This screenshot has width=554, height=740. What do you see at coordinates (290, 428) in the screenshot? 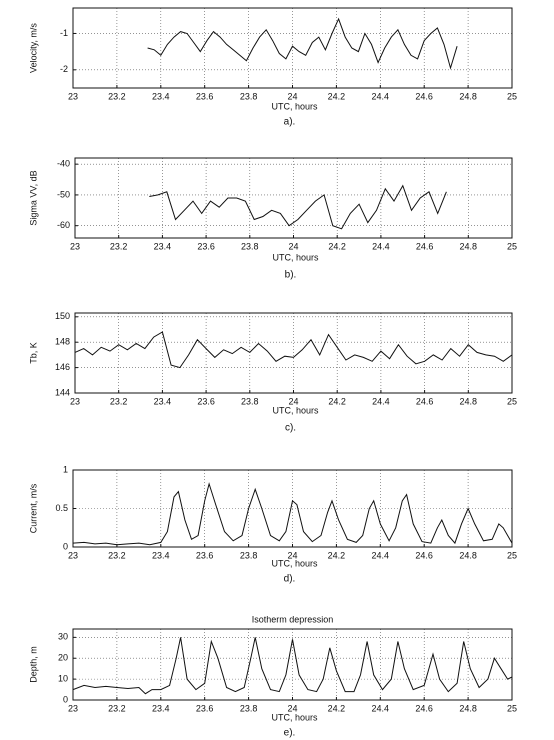
I see `caption: c).` at bounding box center [290, 428].